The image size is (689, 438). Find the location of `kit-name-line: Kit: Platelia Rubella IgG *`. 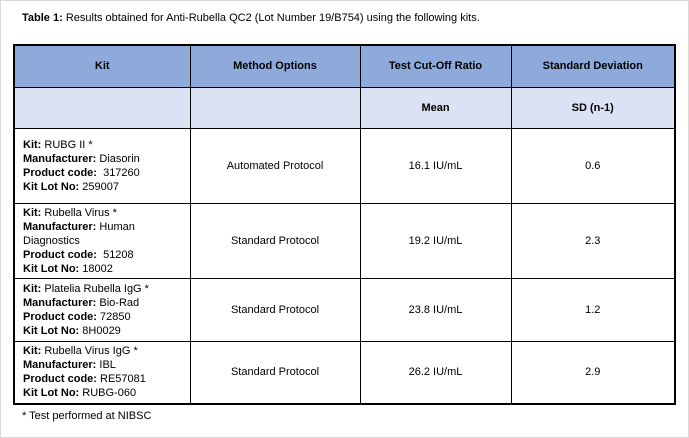

kit-name-line: Kit: Platelia Rubella IgG * is located at coordinates (103, 289).